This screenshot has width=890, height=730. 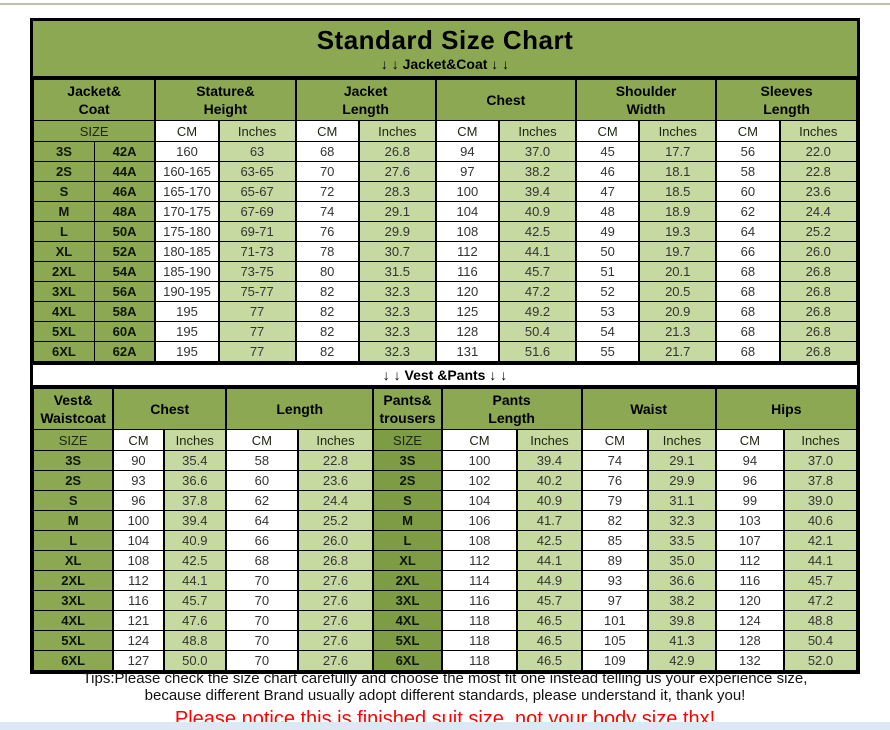 What do you see at coordinates (407, 660) in the screenshot?
I see `size-cell: 6XL` at bounding box center [407, 660].